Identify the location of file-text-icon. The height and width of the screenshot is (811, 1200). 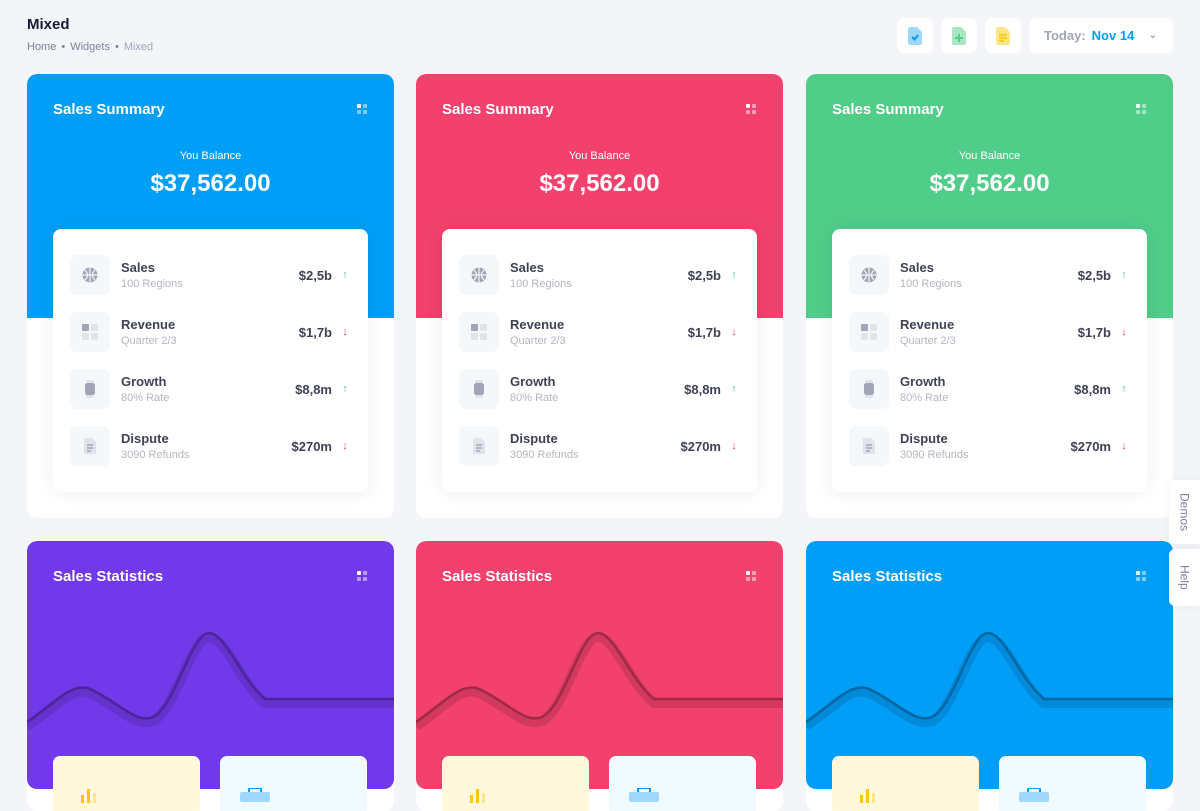
(1003, 35).